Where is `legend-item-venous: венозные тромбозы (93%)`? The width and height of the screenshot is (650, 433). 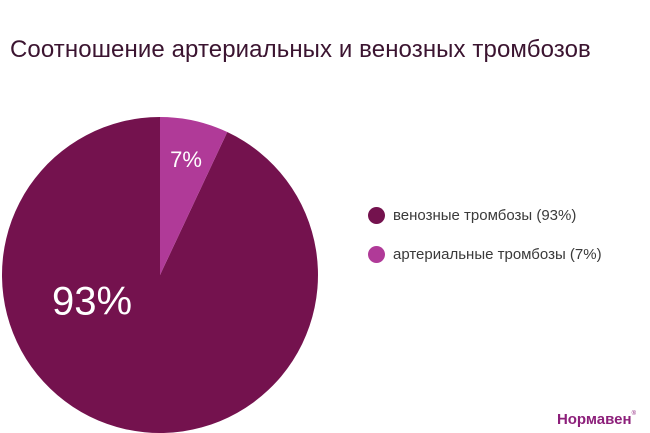
legend-item-venous: венозные тромбозы (93%) is located at coordinates (485, 215).